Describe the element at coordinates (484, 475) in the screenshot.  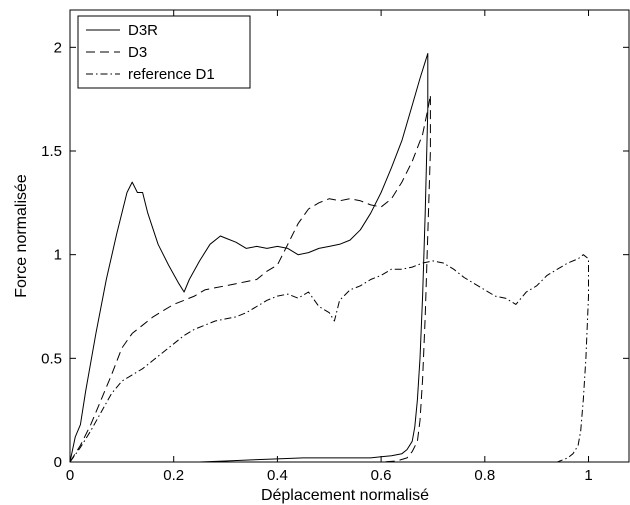
I see `x-tick-label: 0.8` at that location.